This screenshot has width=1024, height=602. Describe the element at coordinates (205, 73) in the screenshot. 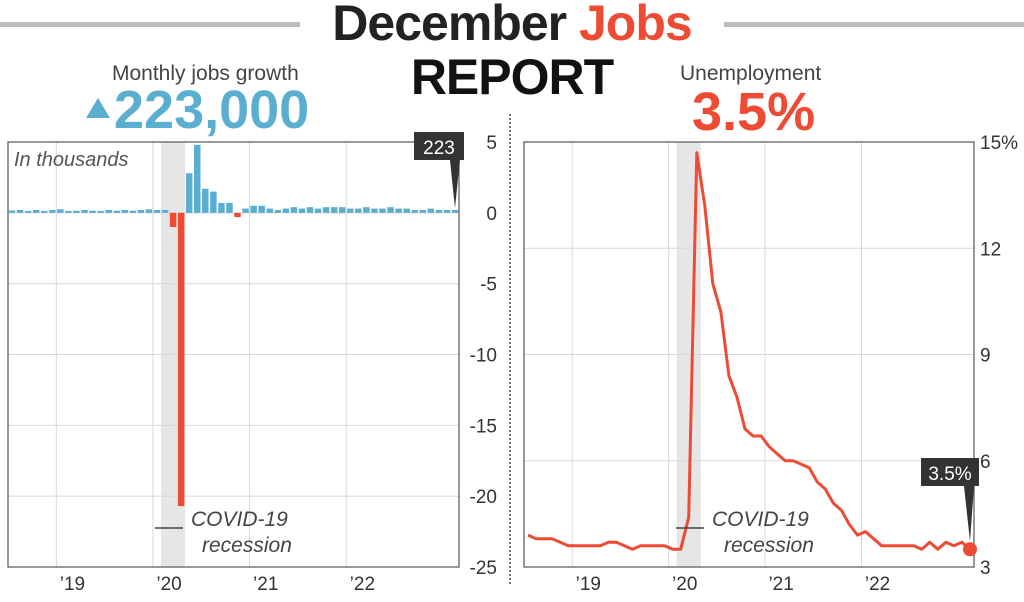

I see `jobs-growth-label: Monthly jobs growth` at that location.